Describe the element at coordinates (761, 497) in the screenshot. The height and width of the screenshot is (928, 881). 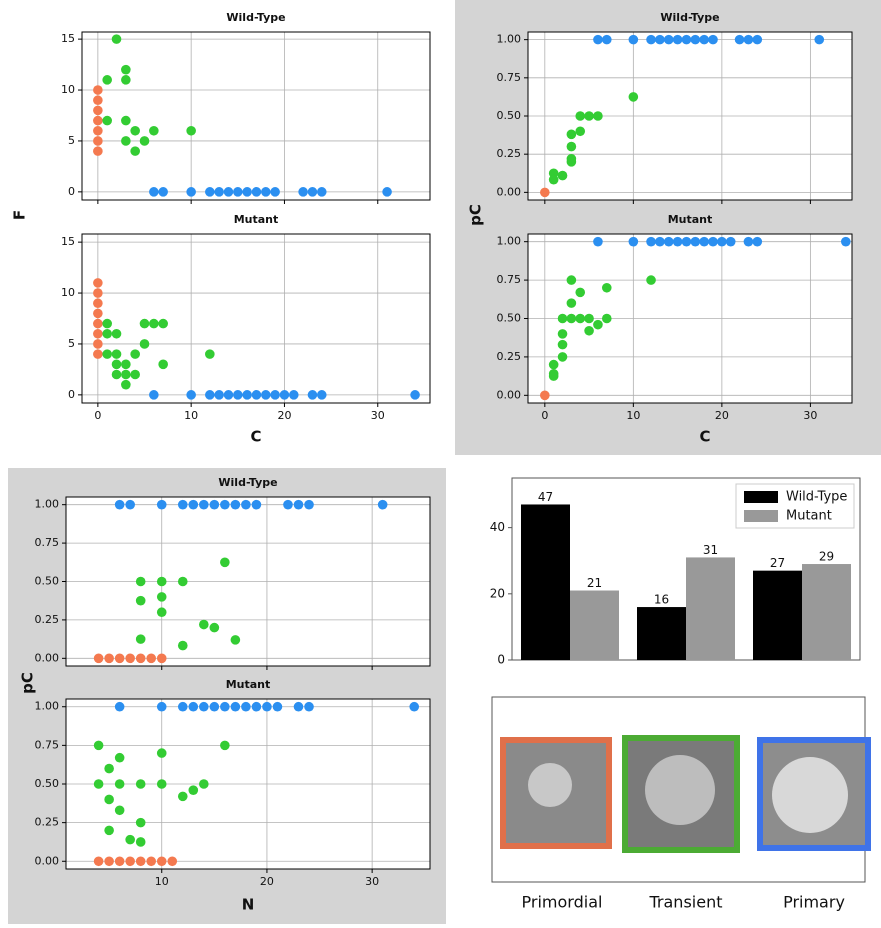
I see `legend-swatch` at that location.